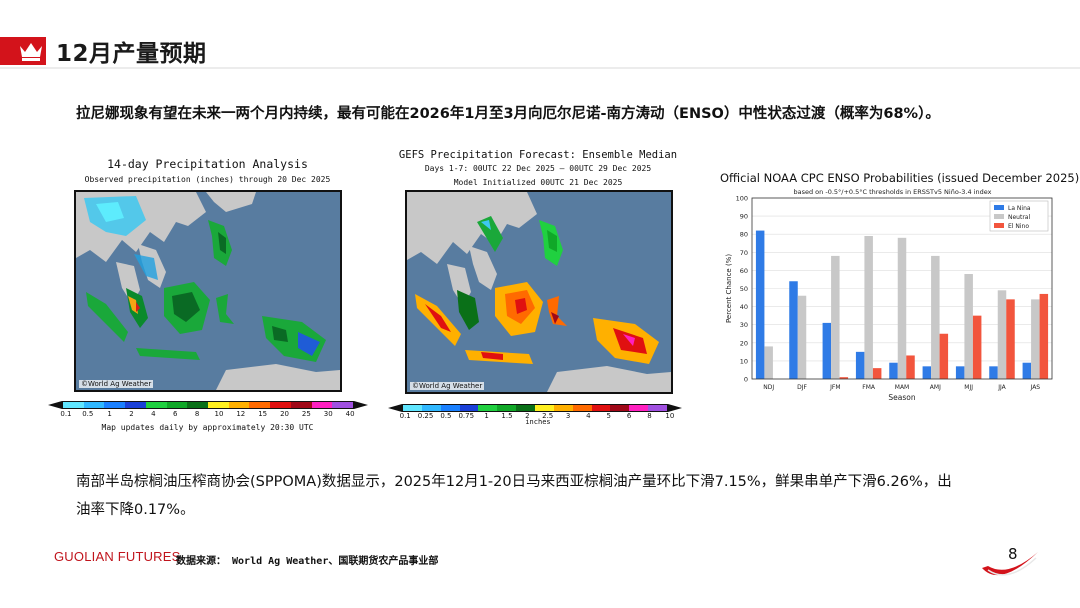 The image size is (1080, 608). What do you see at coordinates (486, 416) in the screenshot?
I see `tick-label: 1` at bounding box center [486, 416].